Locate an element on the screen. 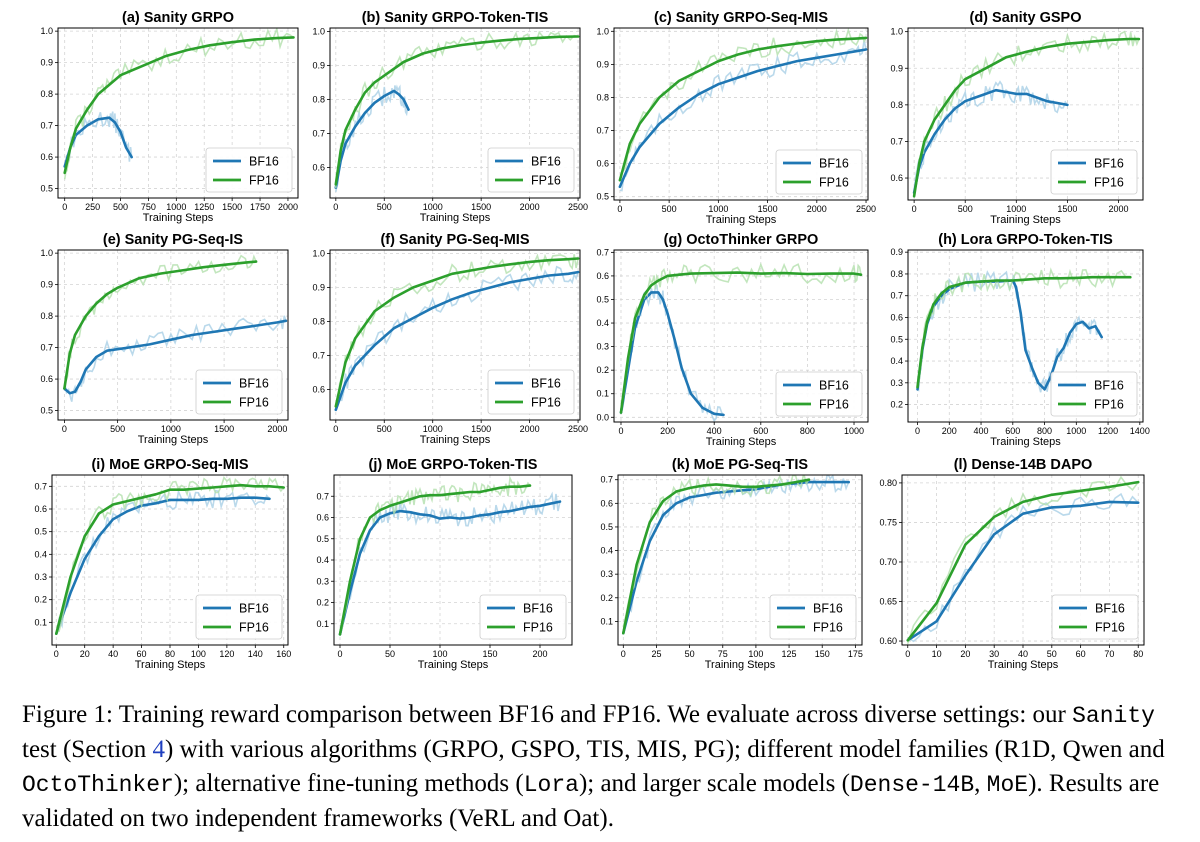  x-tick-label: 75 is located at coordinates (723, 654).